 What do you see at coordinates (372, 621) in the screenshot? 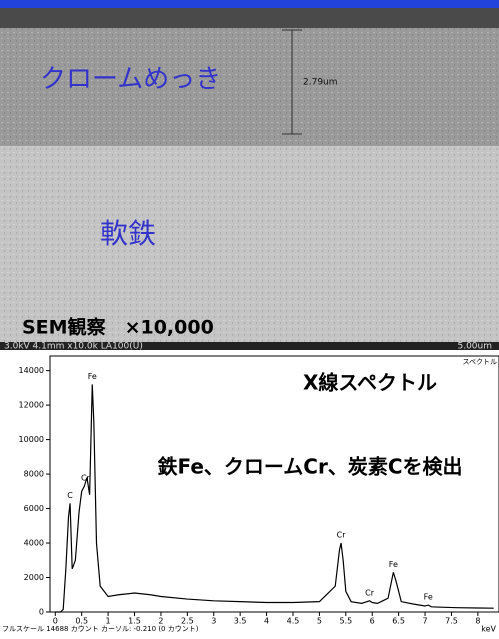
I see `x-tick-label: 6` at bounding box center [372, 621].